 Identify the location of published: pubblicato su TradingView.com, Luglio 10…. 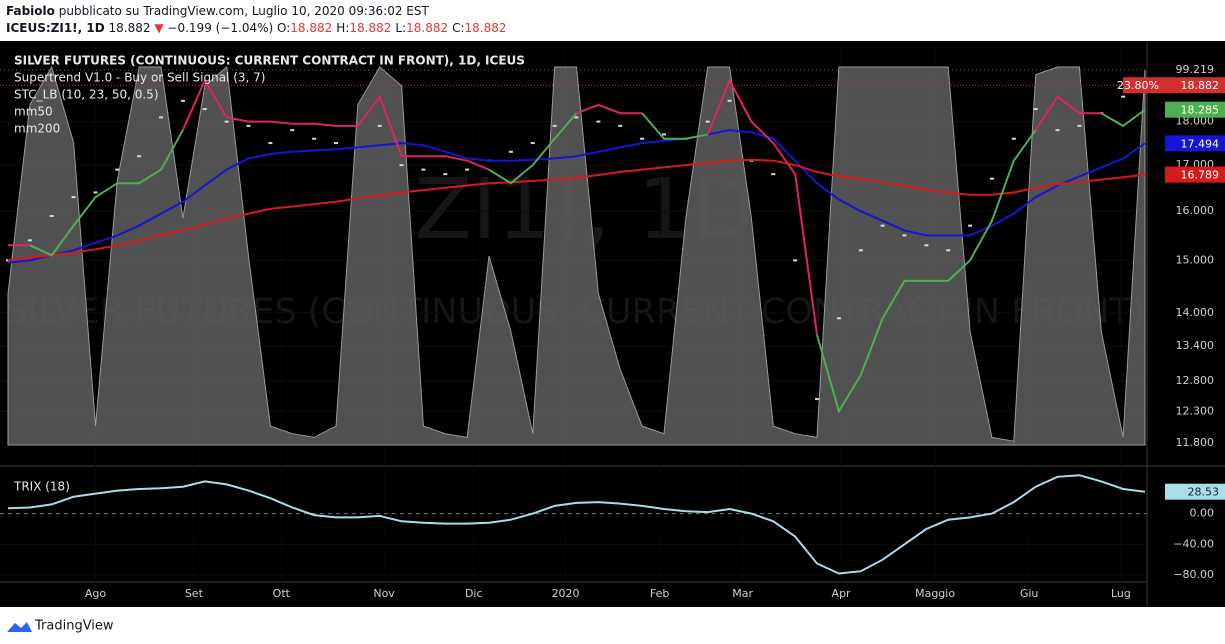
(243, 11).